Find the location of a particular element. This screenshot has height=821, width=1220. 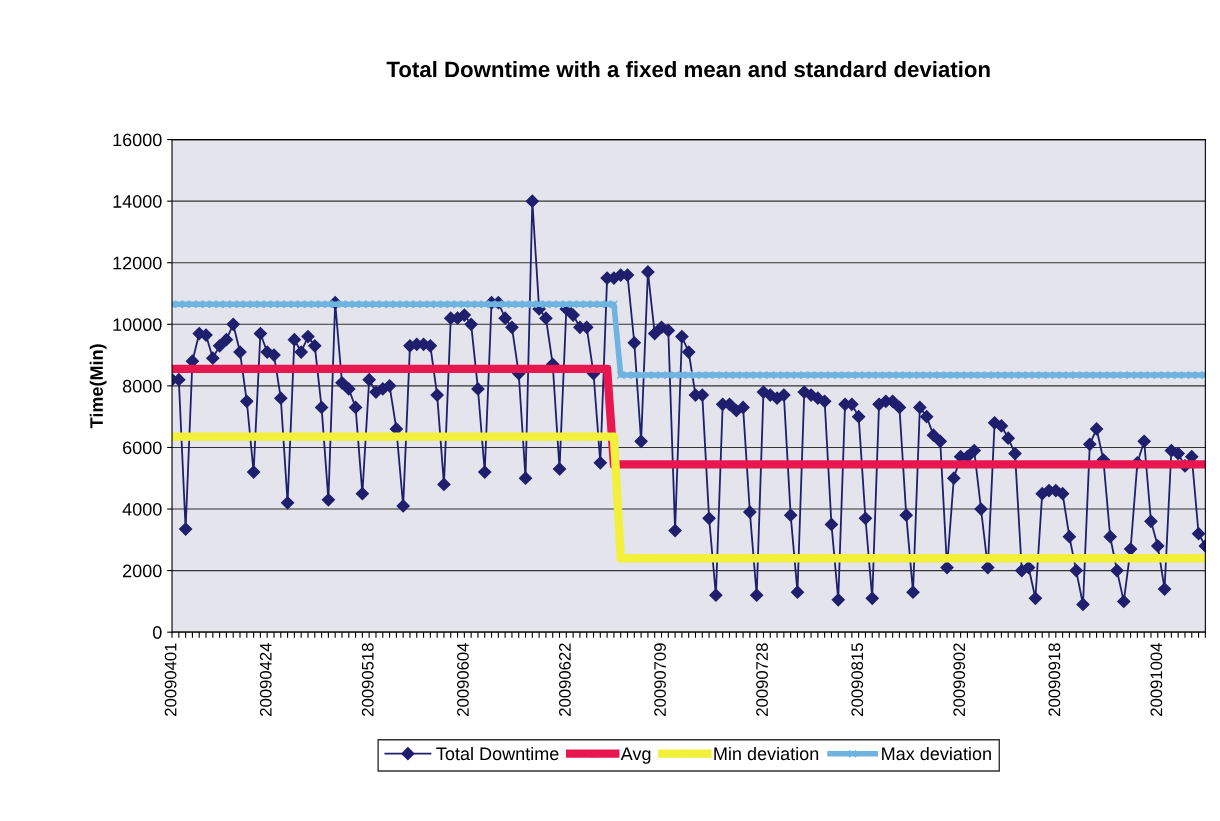

x-tick-label: 20090622 is located at coordinates (564, 679).